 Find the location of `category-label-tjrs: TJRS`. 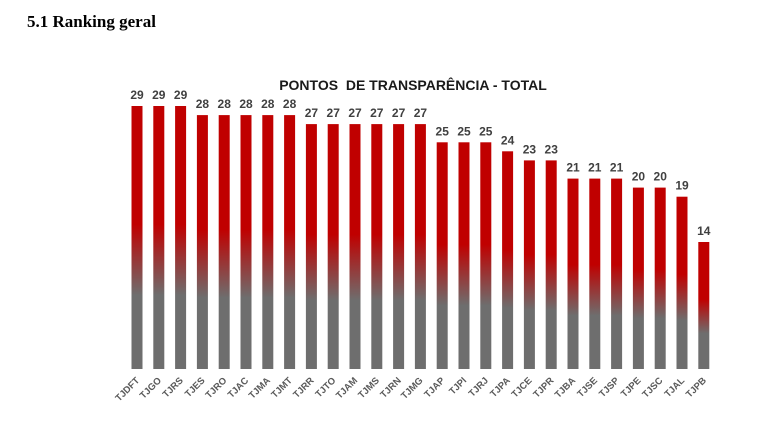

category-label-tjrs: TJRS is located at coordinates (173, 387).